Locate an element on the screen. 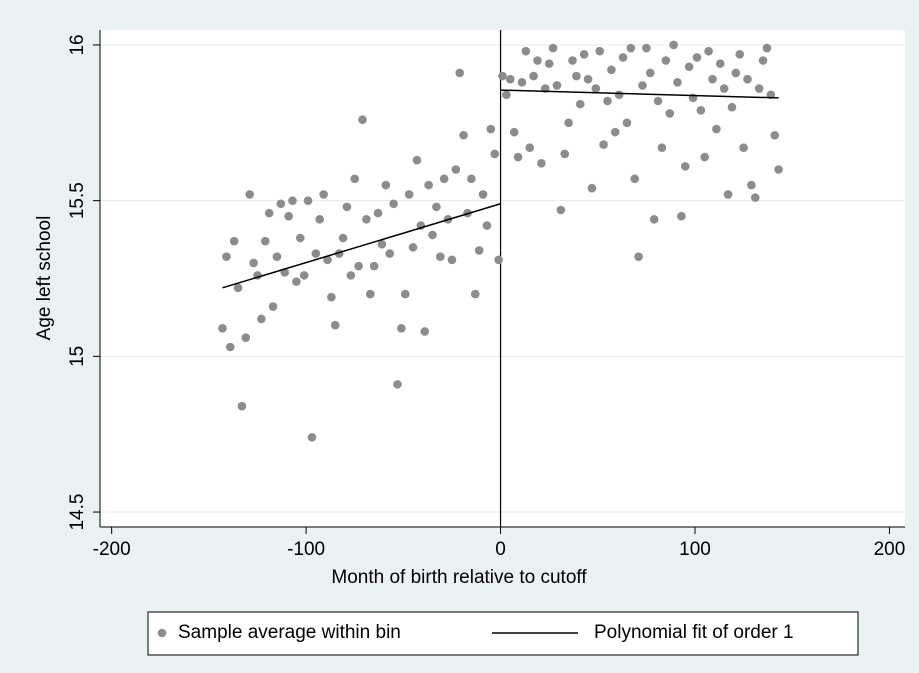  legend-label: Polynomial fit of order 1 is located at coordinates (694, 632).